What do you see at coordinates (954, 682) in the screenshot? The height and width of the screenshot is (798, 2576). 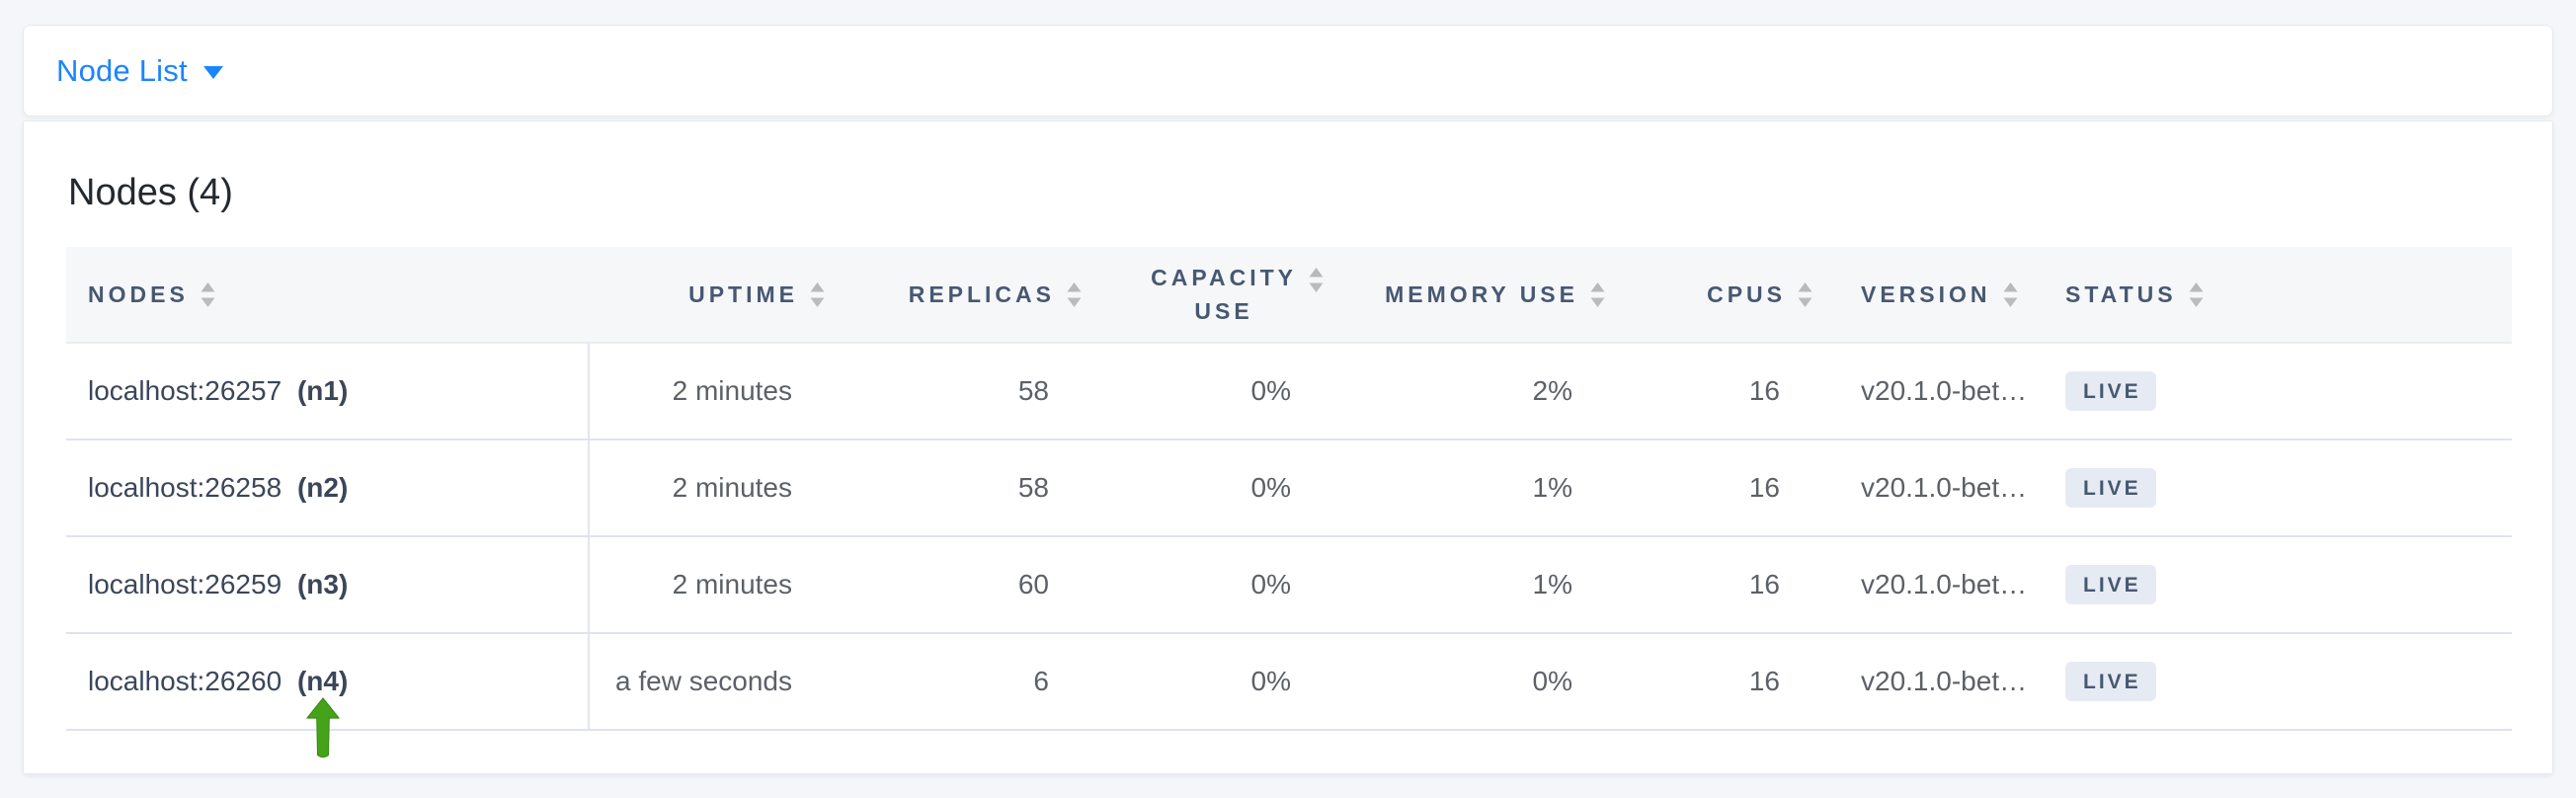 I see `replicas-cell: 6` at bounding box center [954, 682].